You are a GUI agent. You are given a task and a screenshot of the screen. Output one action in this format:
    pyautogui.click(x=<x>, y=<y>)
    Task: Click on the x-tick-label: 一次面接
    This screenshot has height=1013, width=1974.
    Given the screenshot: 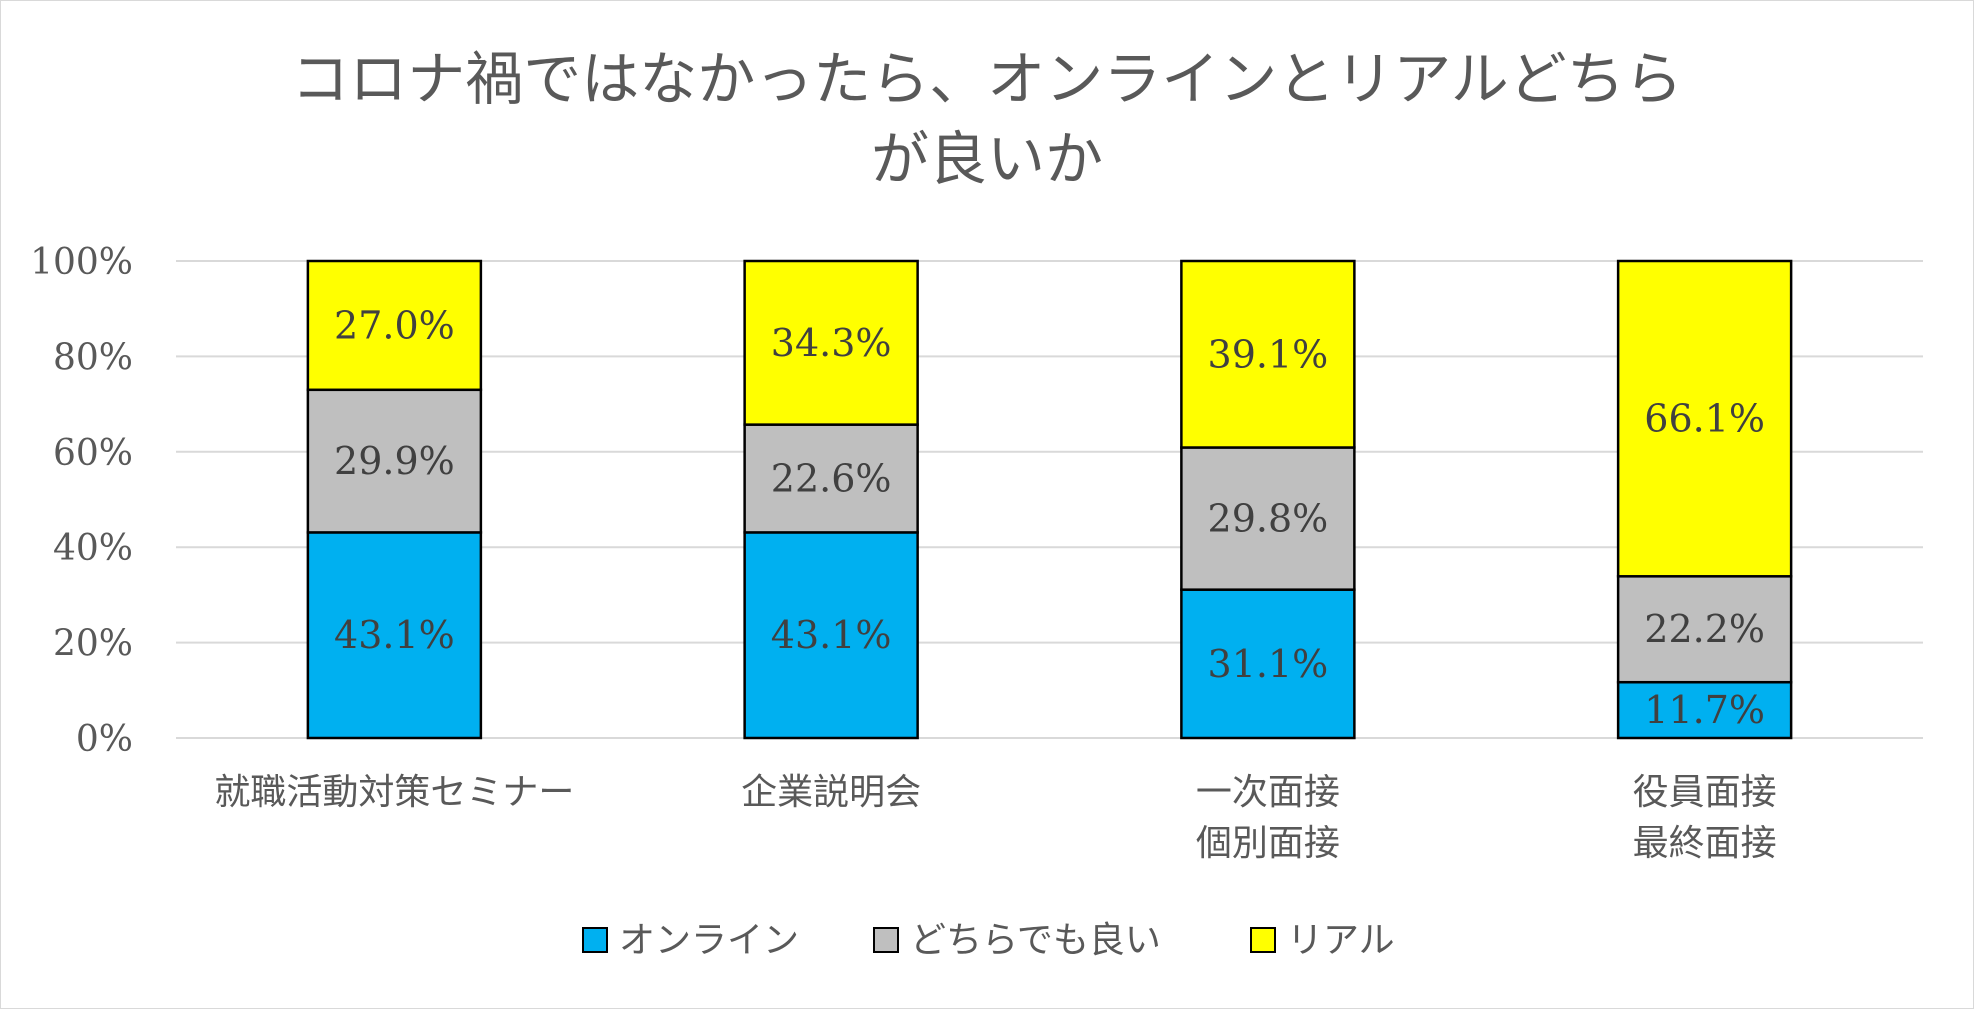 What is the action you would take?
    pyautogui.click(x=1268, y=792)
    